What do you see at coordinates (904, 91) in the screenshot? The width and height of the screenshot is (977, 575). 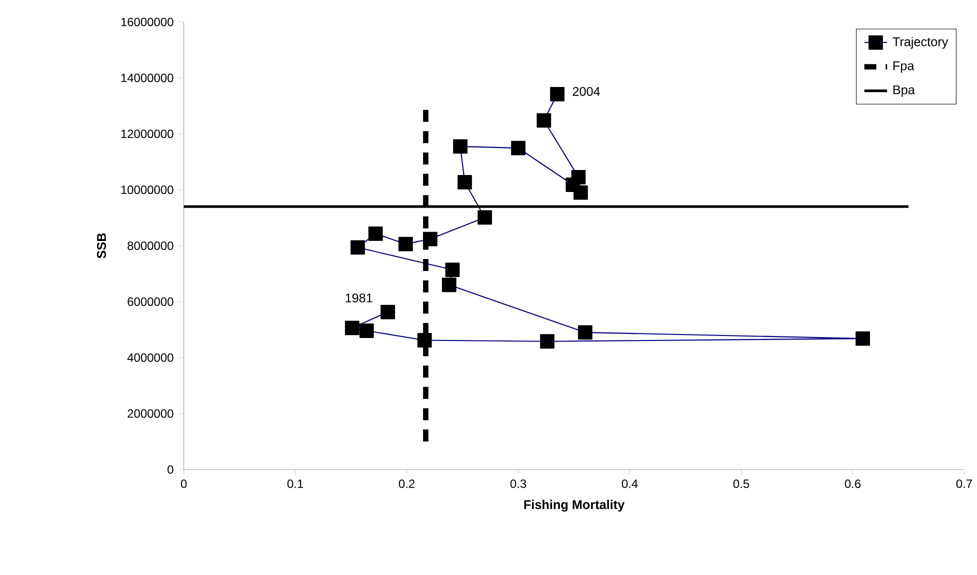 I see `legend-label: Bpa` at bounding box center [904, 91].